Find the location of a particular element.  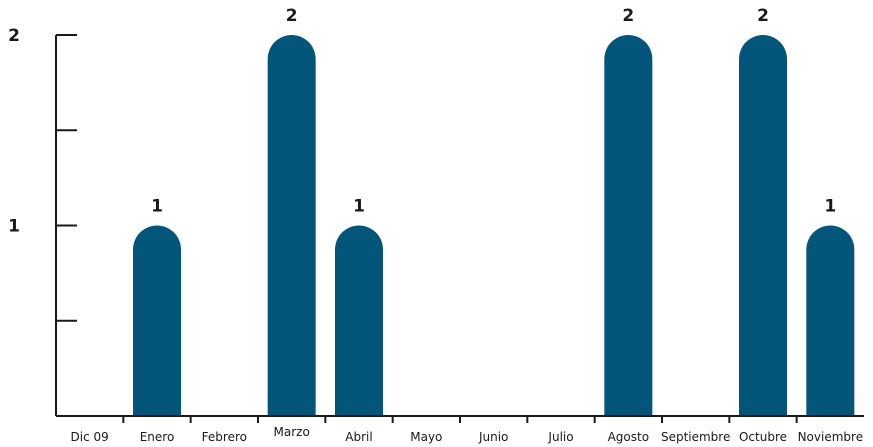

x-category-label: Agosto is located at coordinates (628, 437).